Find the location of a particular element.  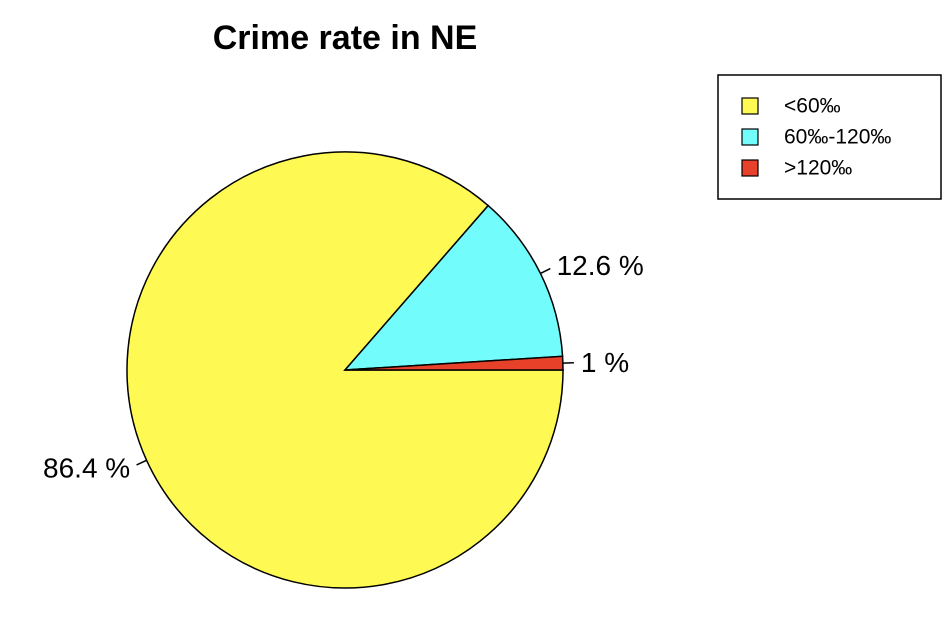

slice-label-1: 86.4 % is located at coordinates (86, 467).